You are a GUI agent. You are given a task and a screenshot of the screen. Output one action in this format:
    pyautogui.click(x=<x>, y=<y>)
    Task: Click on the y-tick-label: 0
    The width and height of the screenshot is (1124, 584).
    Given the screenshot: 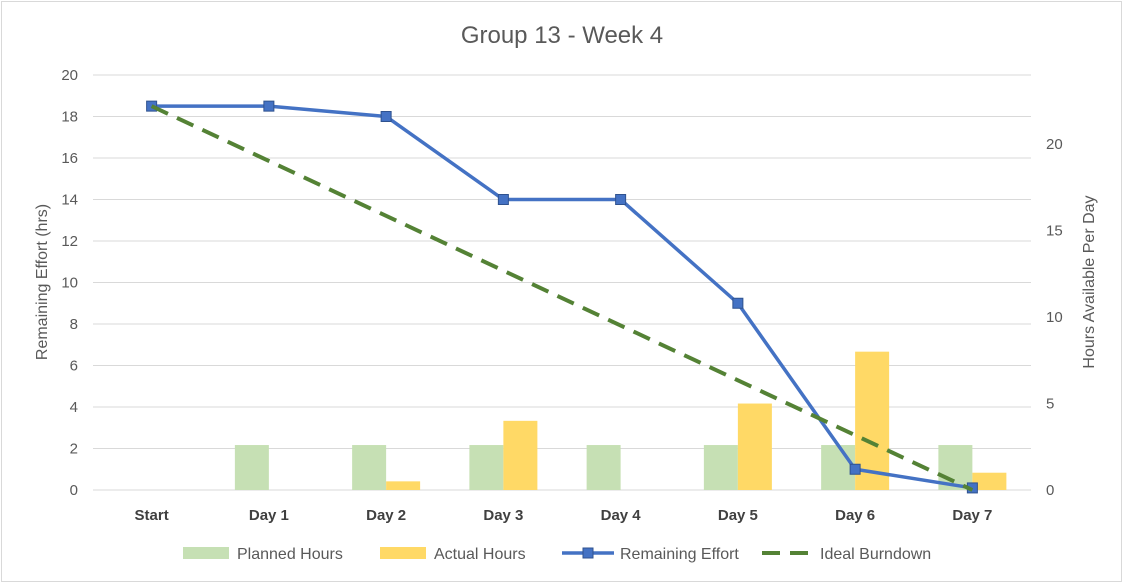 What is the action you would take?
    pyautogui.click(x=74, y=490)
    